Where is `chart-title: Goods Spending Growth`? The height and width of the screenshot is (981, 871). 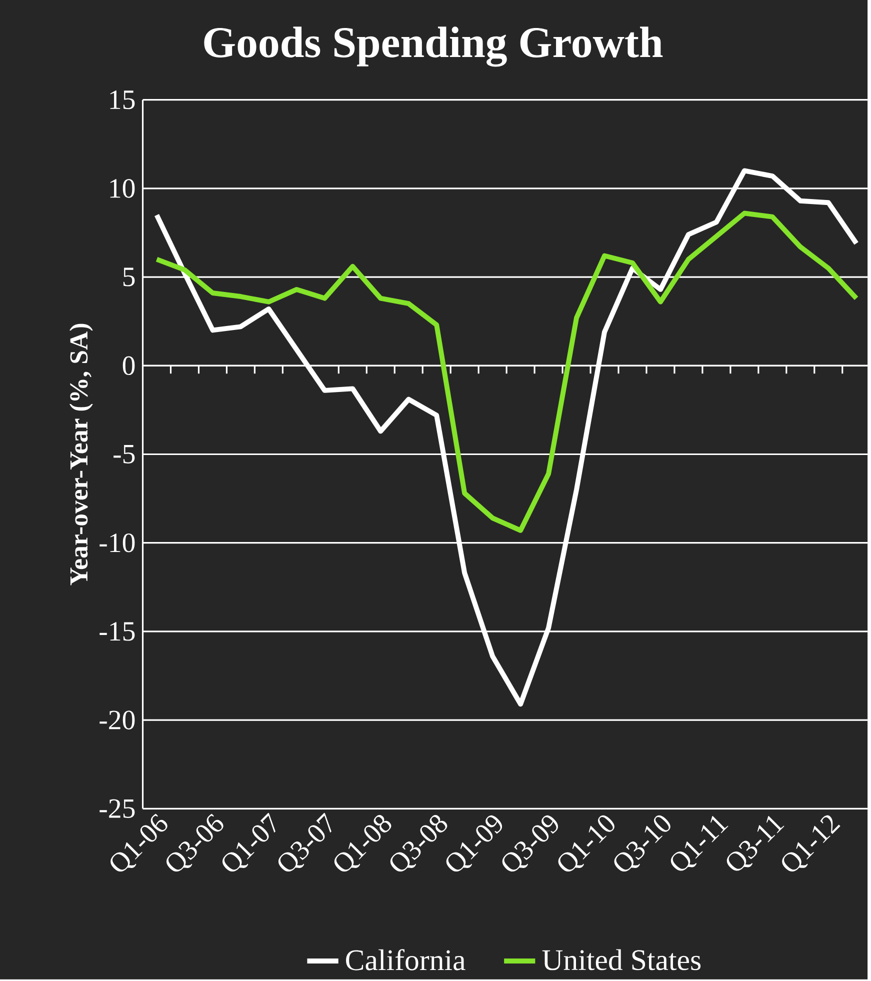
chart-title: Goods Spending Growth is located at coordinates (433, 46).